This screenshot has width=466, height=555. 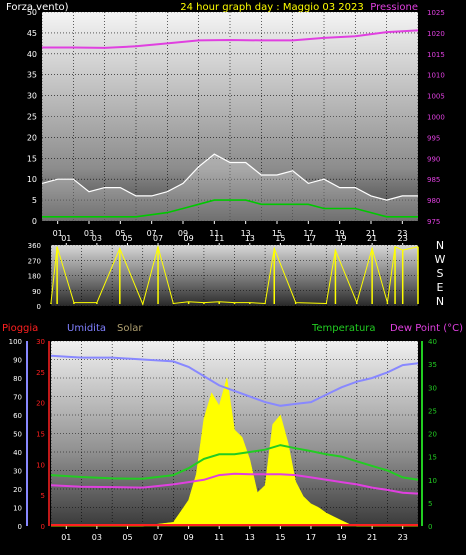 What do you see at coordinates (40, 404) in the screenshot?
I see `rain-y-tick-label: 20` at bounding box center [40, 404].